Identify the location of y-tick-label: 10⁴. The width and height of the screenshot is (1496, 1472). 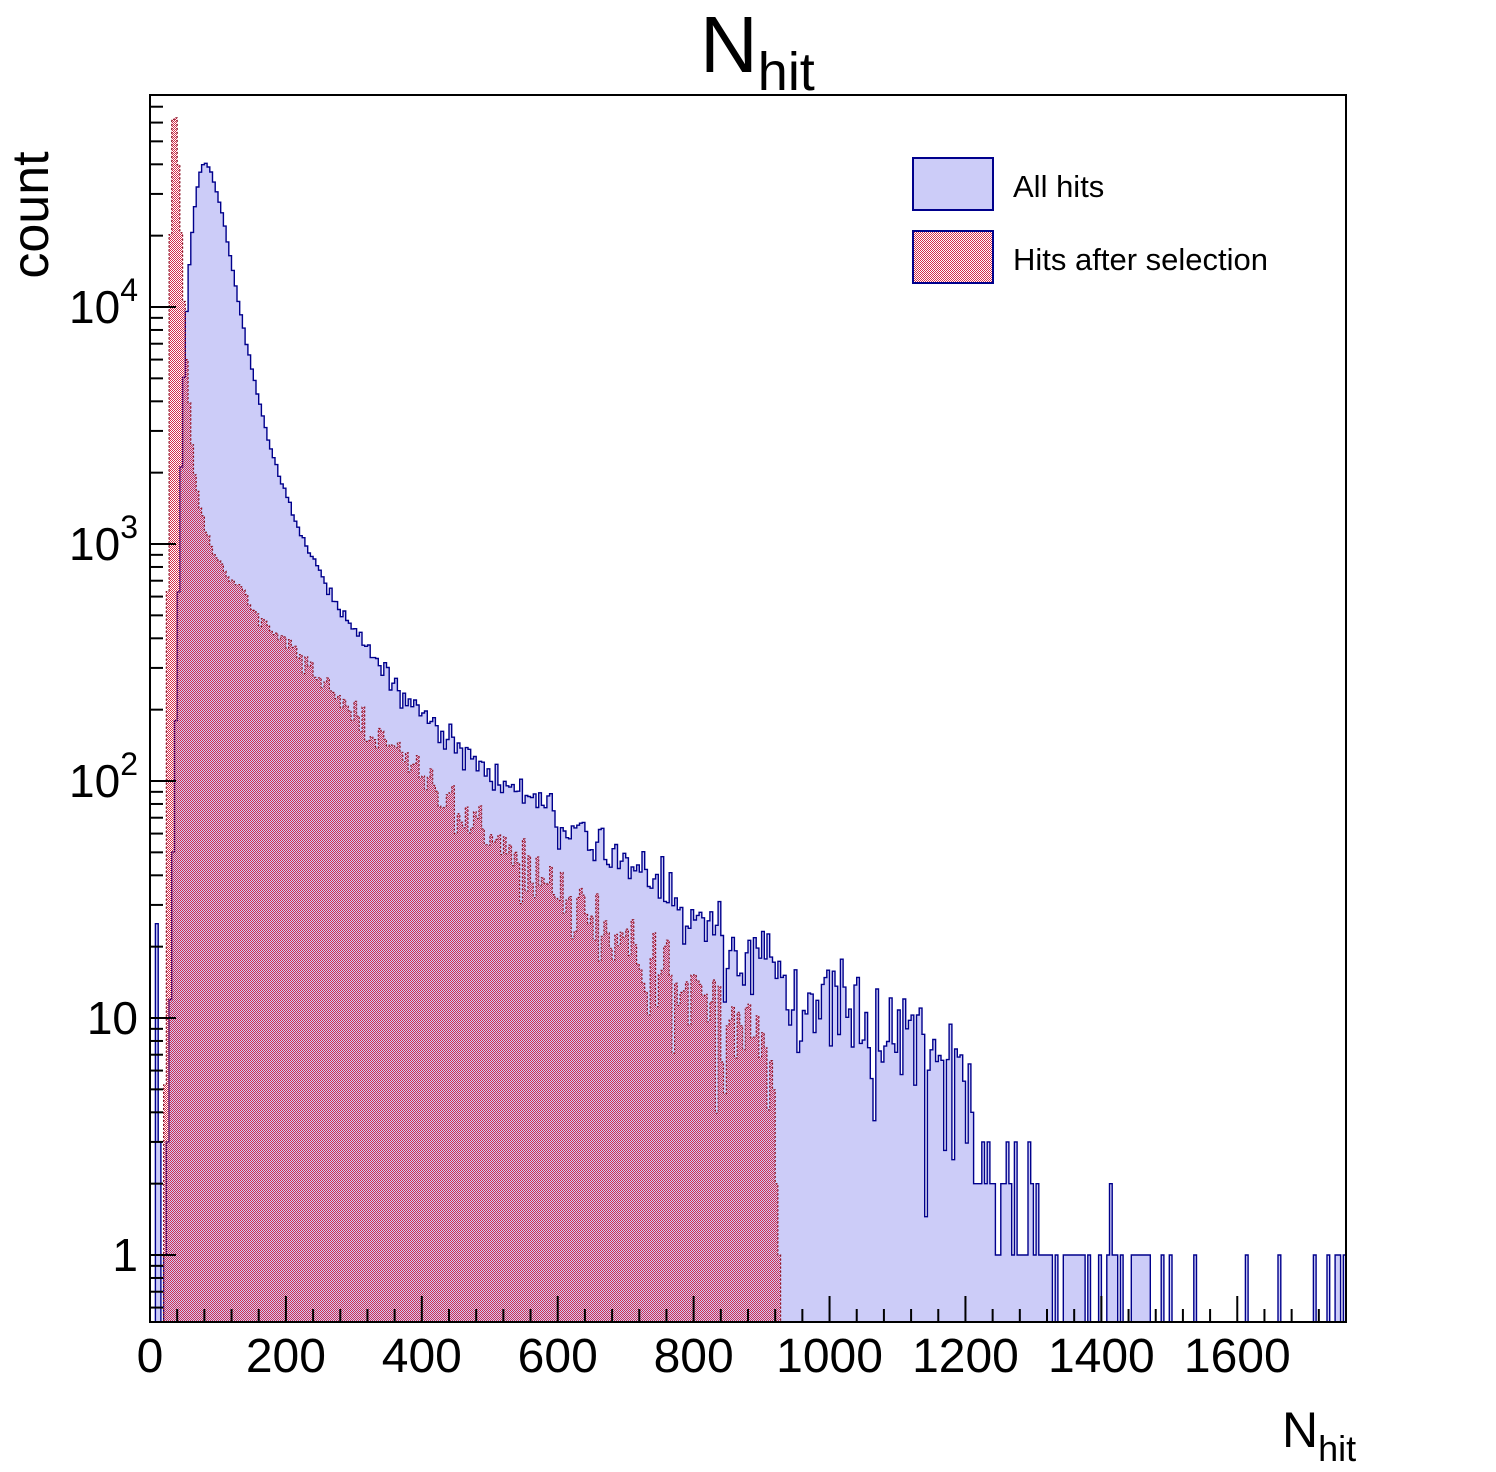
(103, 302).